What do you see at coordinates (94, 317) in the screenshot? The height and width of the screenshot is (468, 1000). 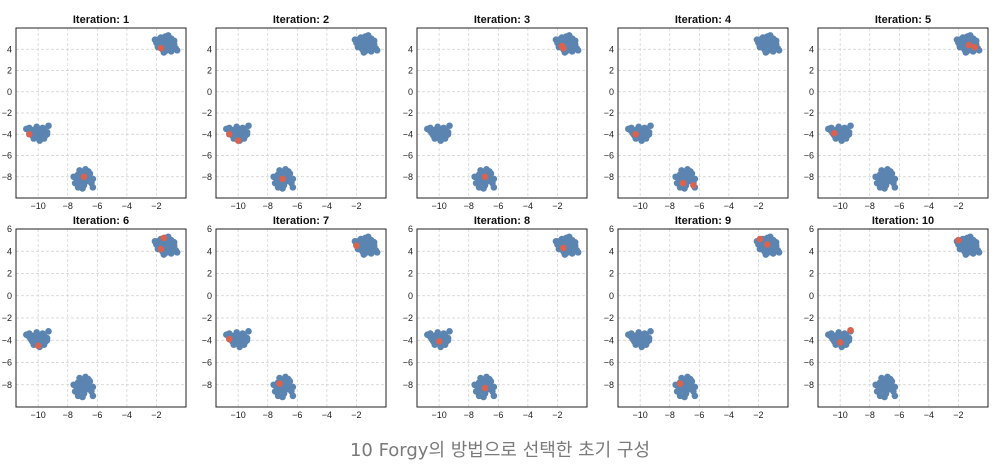 I see `panel-iteration-6: Iteration: 6 −10 −8 −6 −4 −2 −8 −6 −4 −2 0 2 4 6` at bounding box center [94, 317].